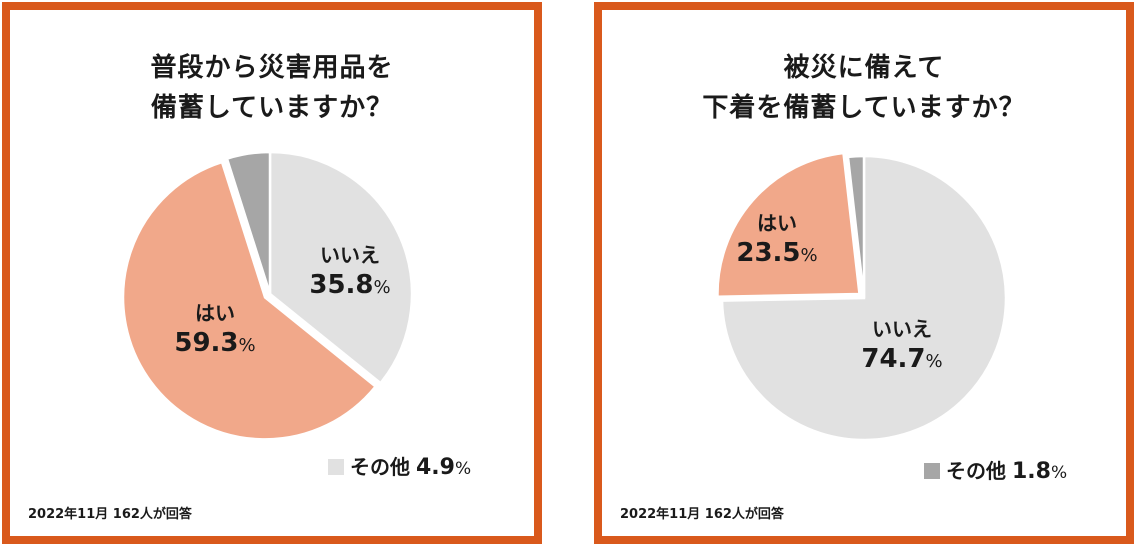 The height and width of the screenshot is (544, 1136). I want to click on slice-label-no: いいえ 35.8%, so click(350, 273).